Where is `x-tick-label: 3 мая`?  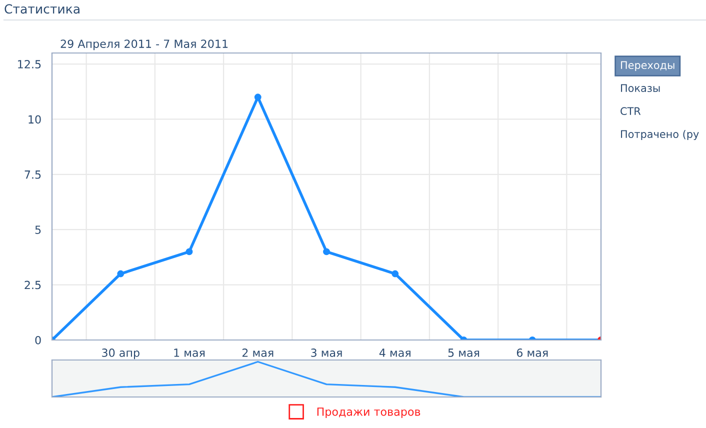 x-tick-label: 3 мая is located at coordinates (326, 352).